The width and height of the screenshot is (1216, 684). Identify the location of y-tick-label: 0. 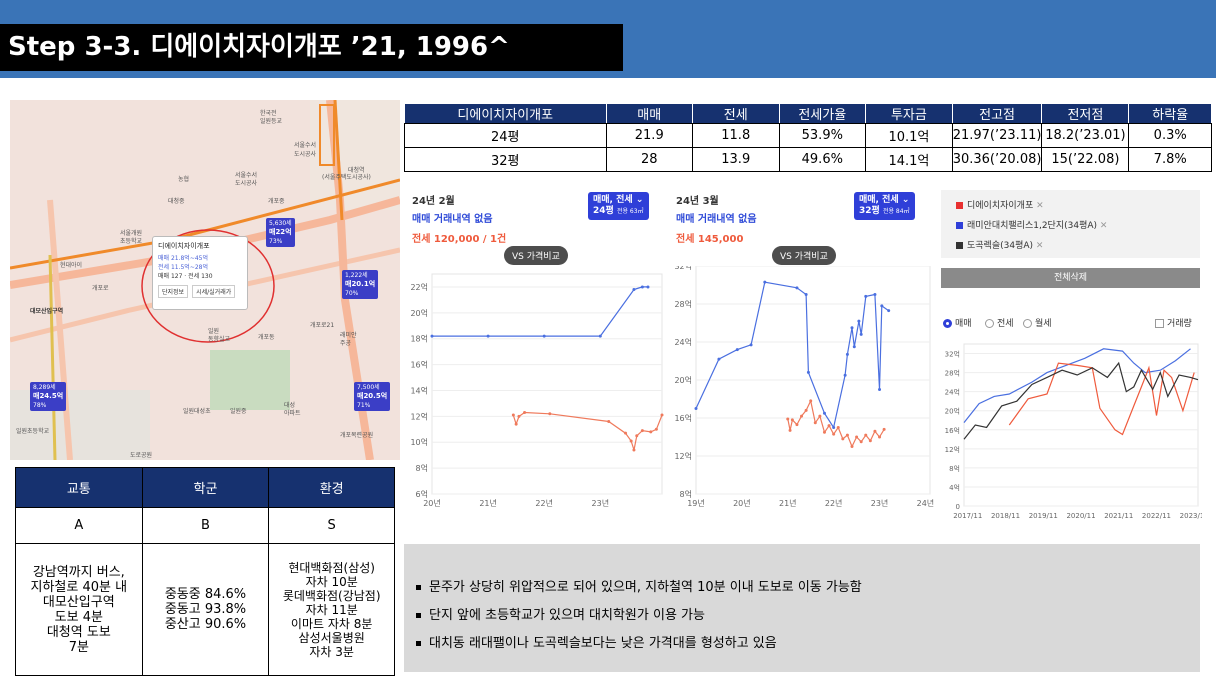
(958, 507).